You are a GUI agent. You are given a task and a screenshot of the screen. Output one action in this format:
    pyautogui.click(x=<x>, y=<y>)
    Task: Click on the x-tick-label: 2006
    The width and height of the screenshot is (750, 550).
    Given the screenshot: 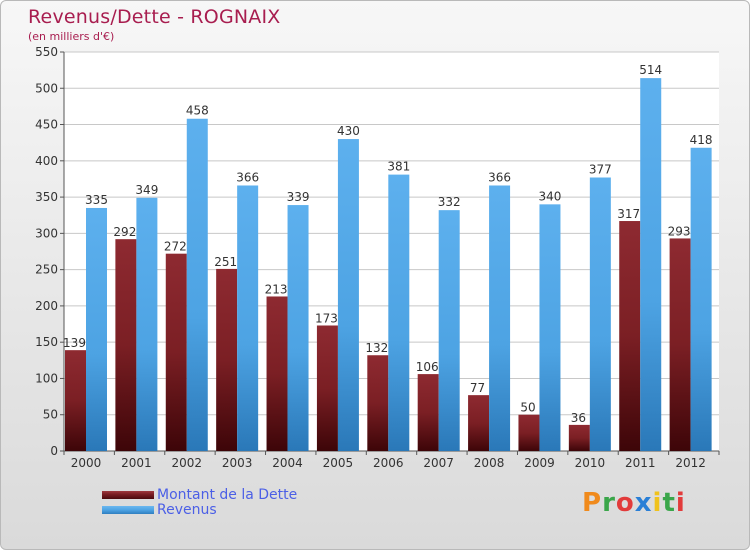 What is the action you would take?
    pyautogui.click(x=388, y=463)
    